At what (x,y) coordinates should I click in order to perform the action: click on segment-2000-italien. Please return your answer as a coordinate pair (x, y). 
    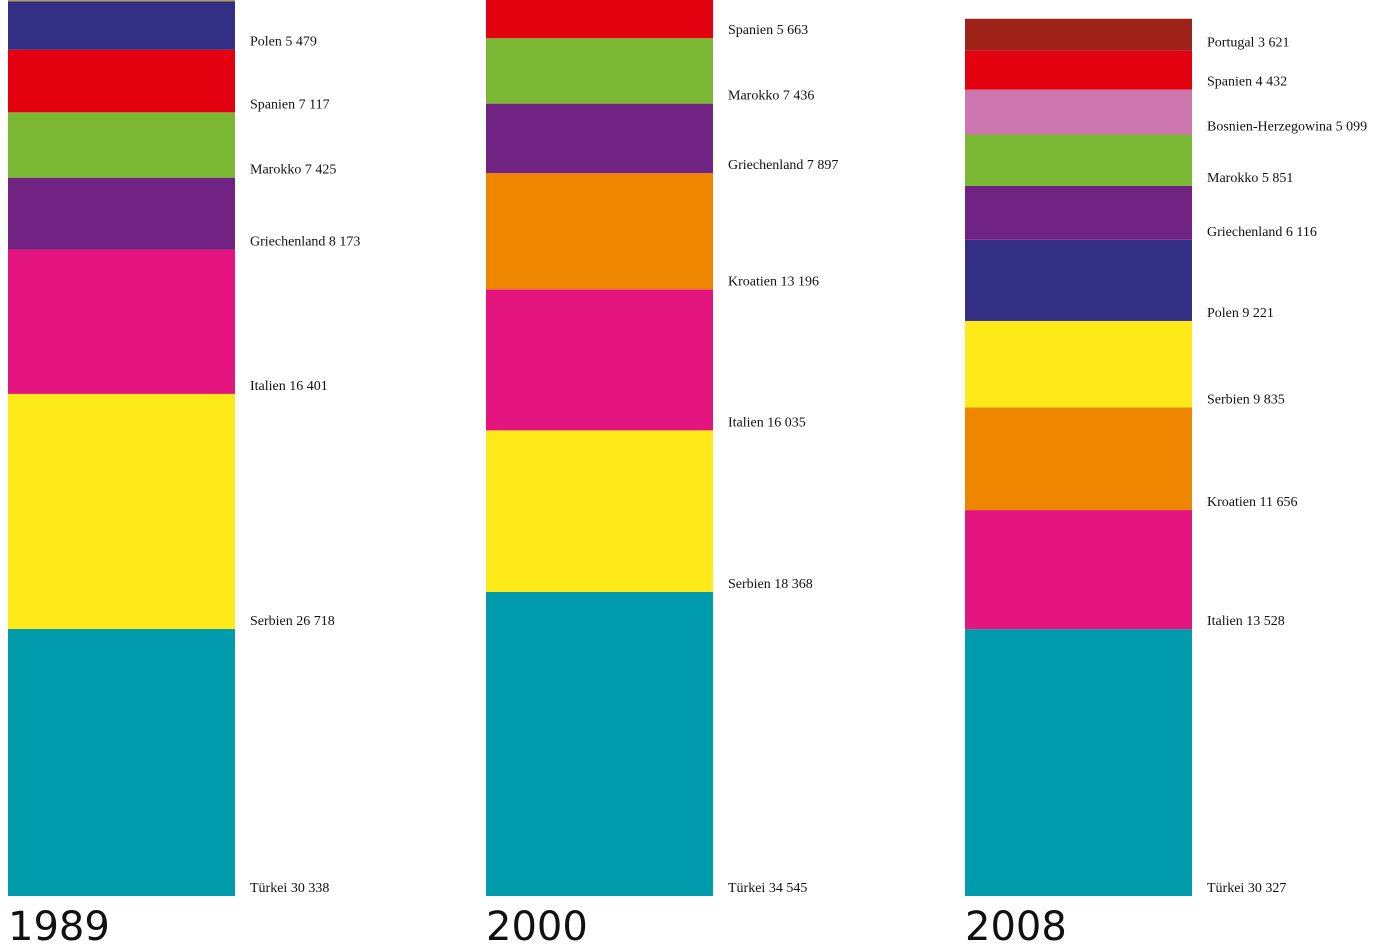
    Looking at the image, I should click on (599, 360).